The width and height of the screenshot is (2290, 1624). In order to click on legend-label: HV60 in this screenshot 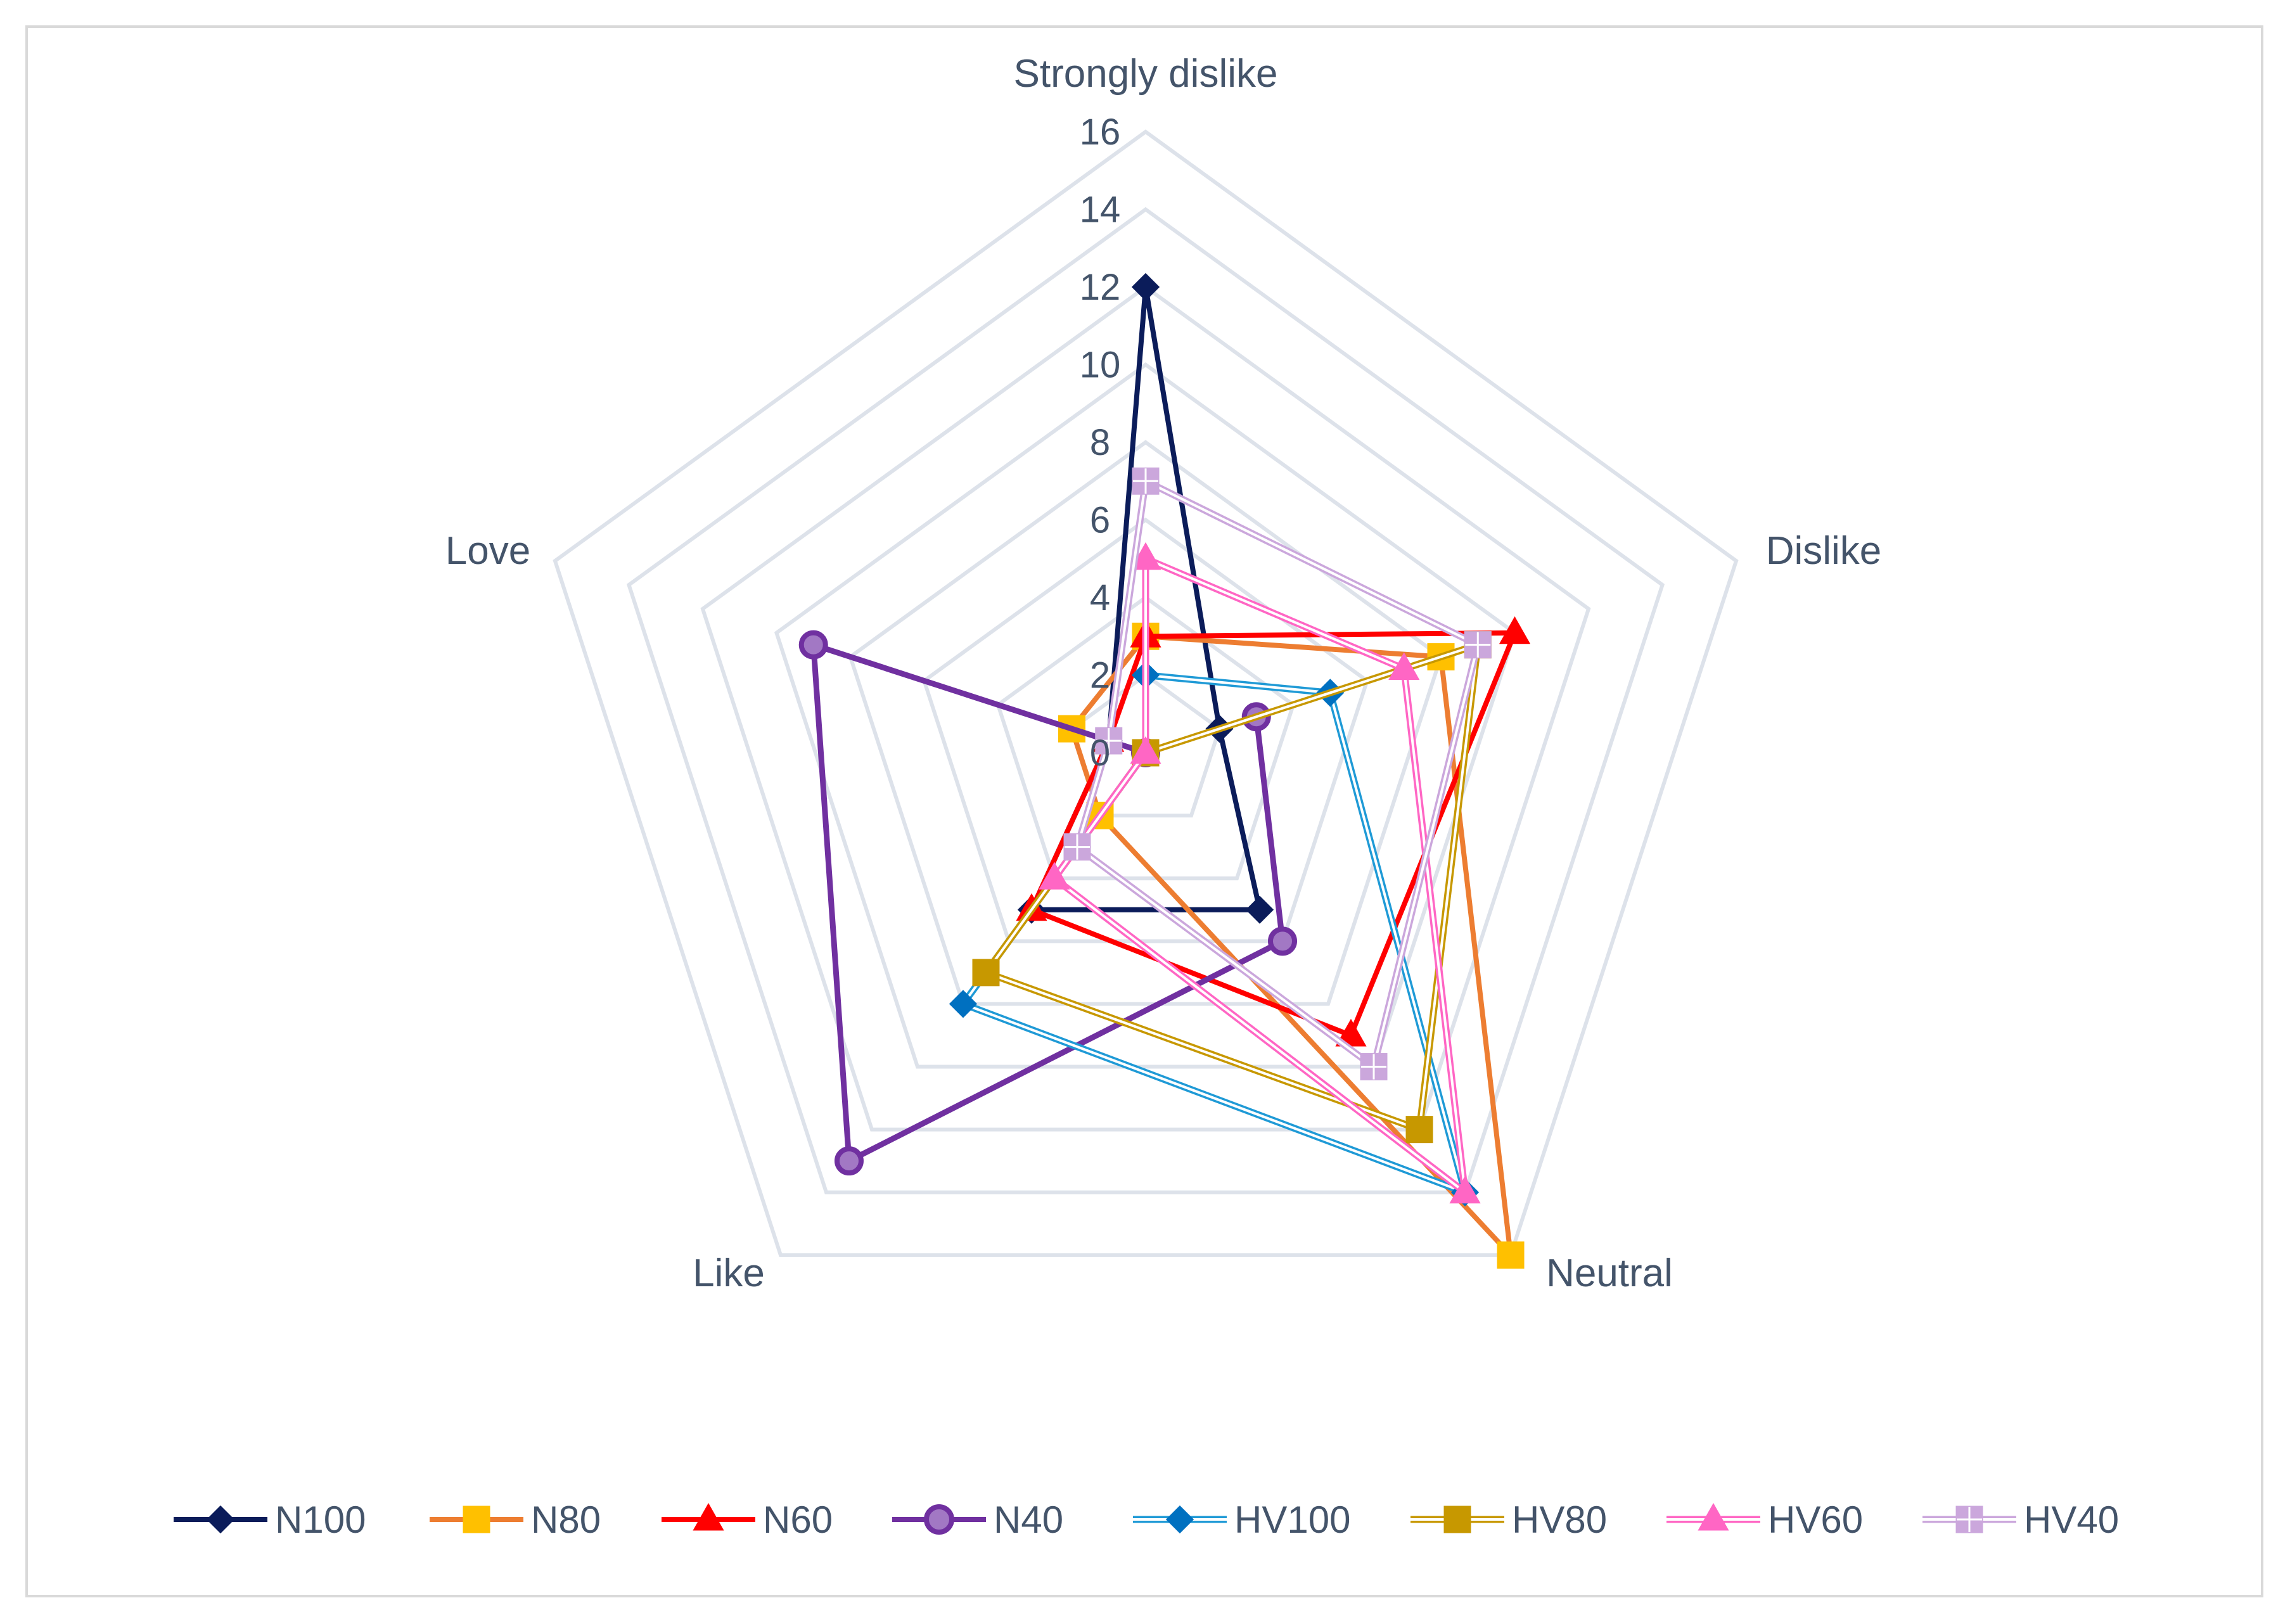, I will do `click(1815, 1520)`.